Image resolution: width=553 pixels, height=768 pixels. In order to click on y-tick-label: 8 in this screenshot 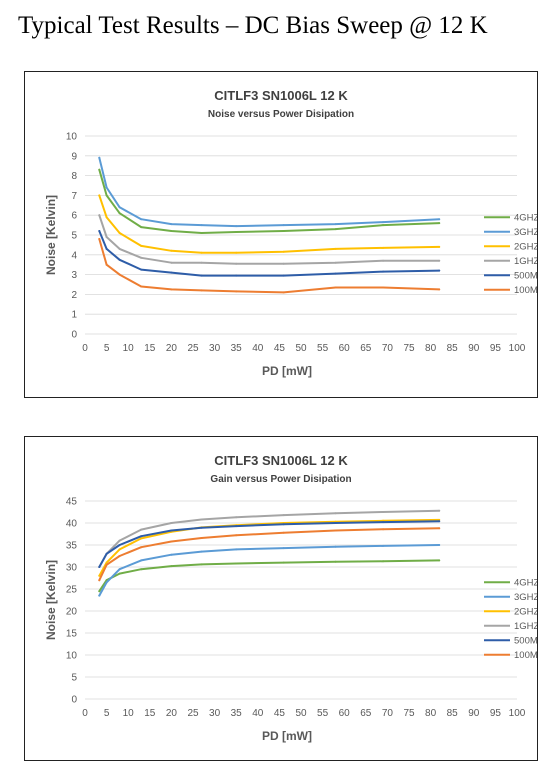, I will do `click(74, 176)`.